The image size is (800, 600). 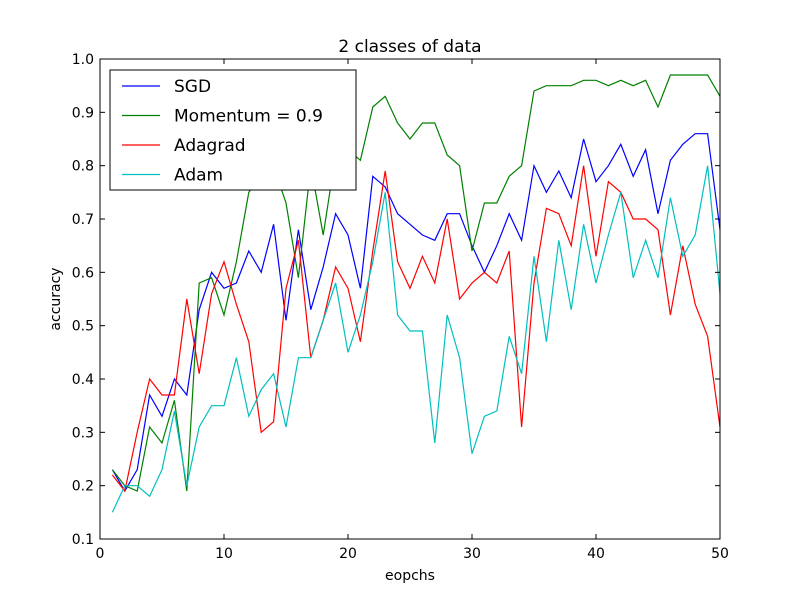 I want to click on y-tick-label: 0.4, so click(x=83, y=380).